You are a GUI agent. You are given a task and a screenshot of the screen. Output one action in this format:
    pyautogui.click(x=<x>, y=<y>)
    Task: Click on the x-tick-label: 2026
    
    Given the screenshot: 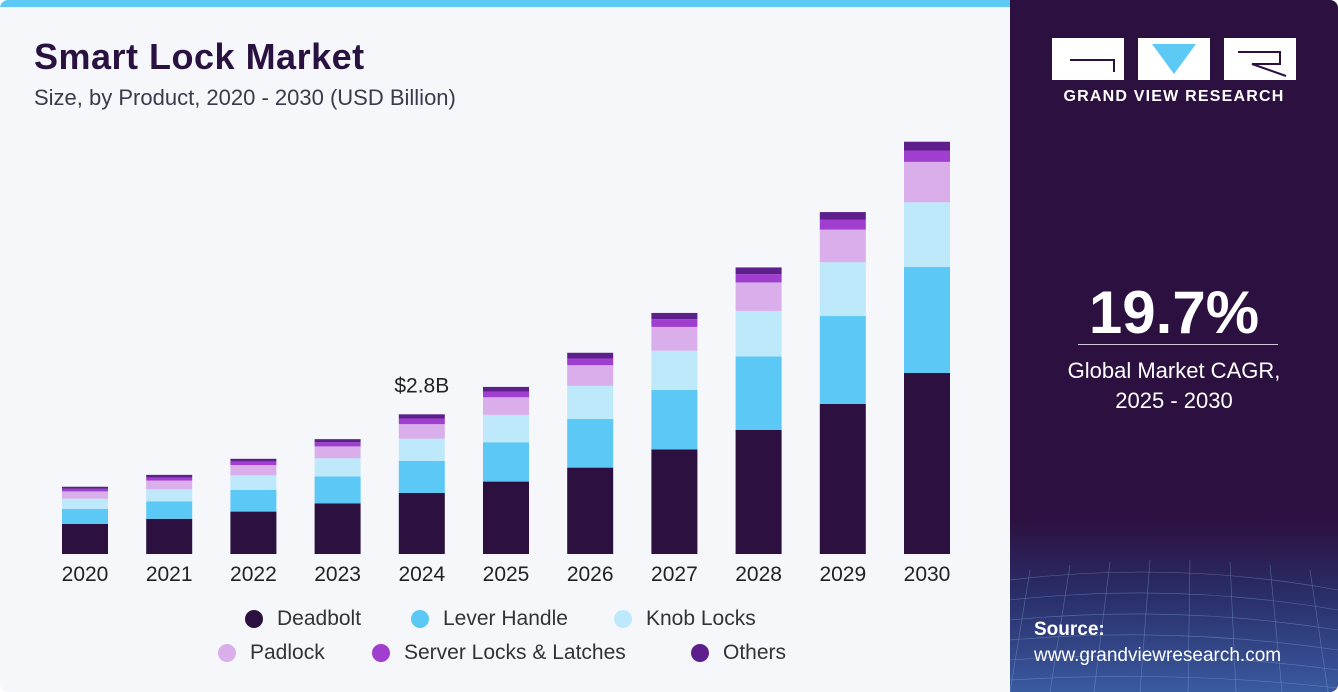 What is the action you would take?
    pyautogui.click(x=590, y=574)
    